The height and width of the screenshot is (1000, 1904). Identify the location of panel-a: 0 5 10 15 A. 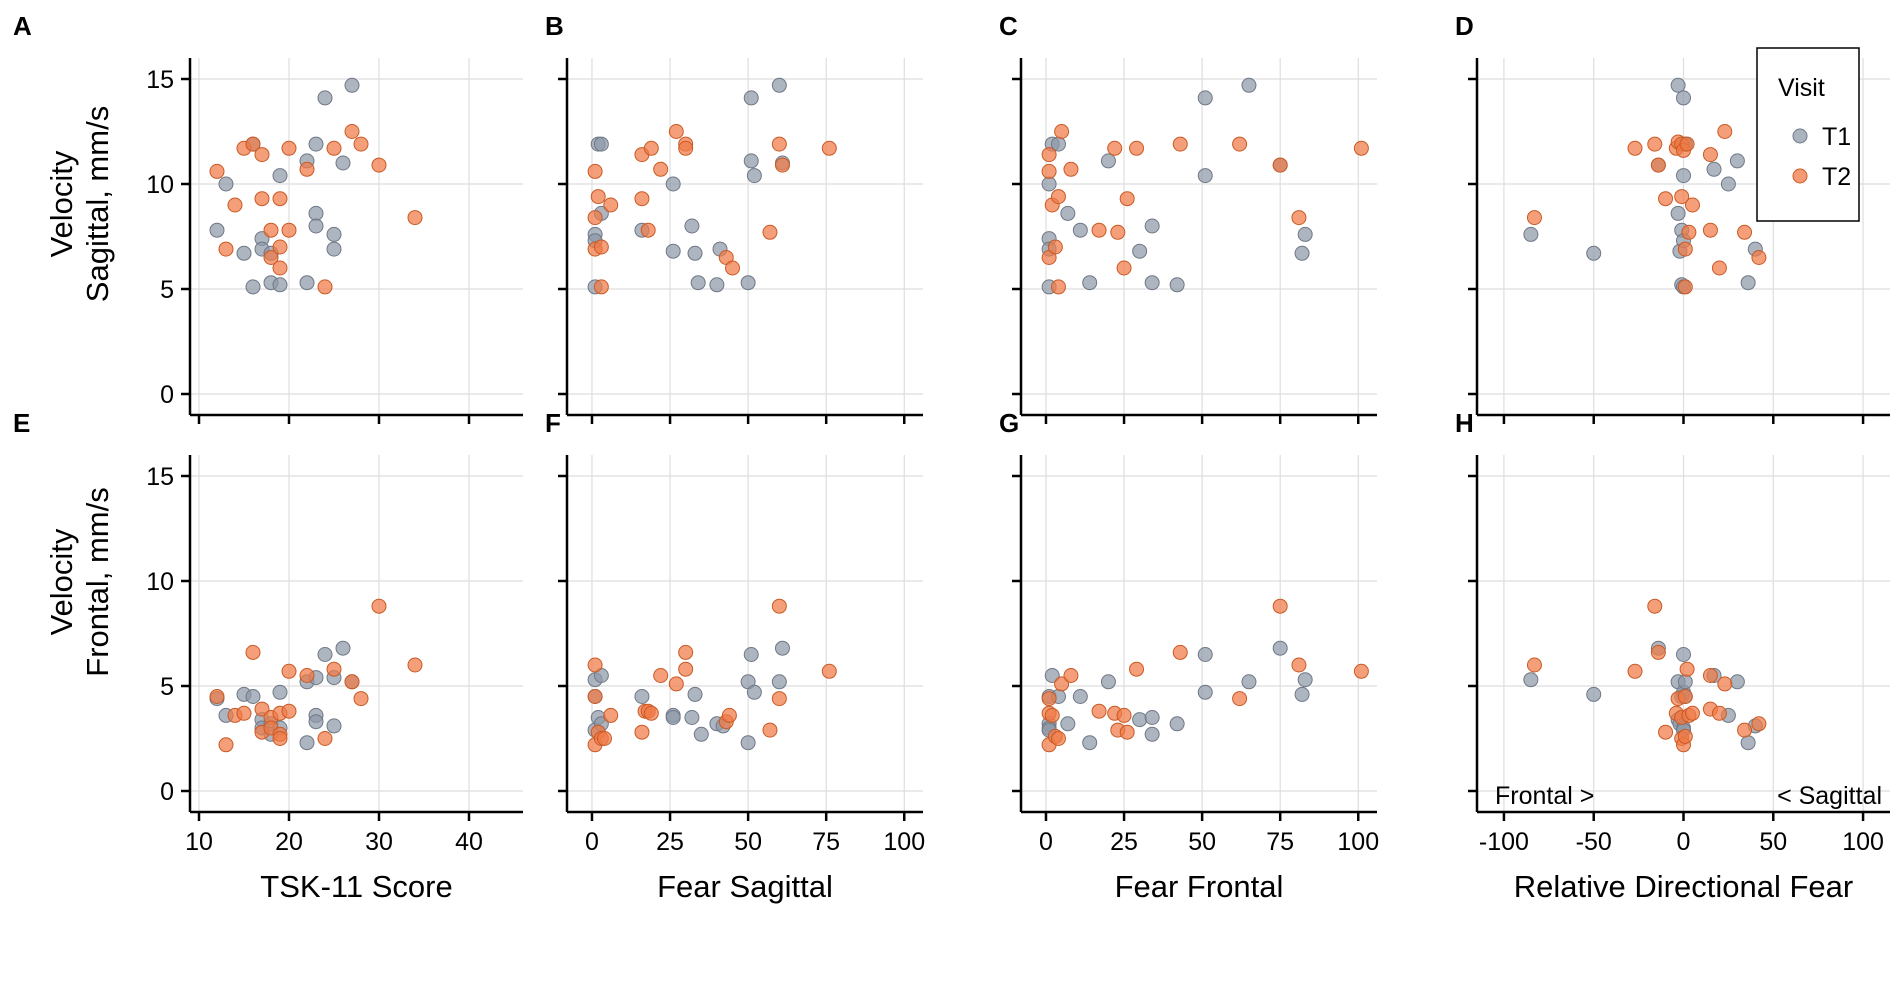
(268, 217).